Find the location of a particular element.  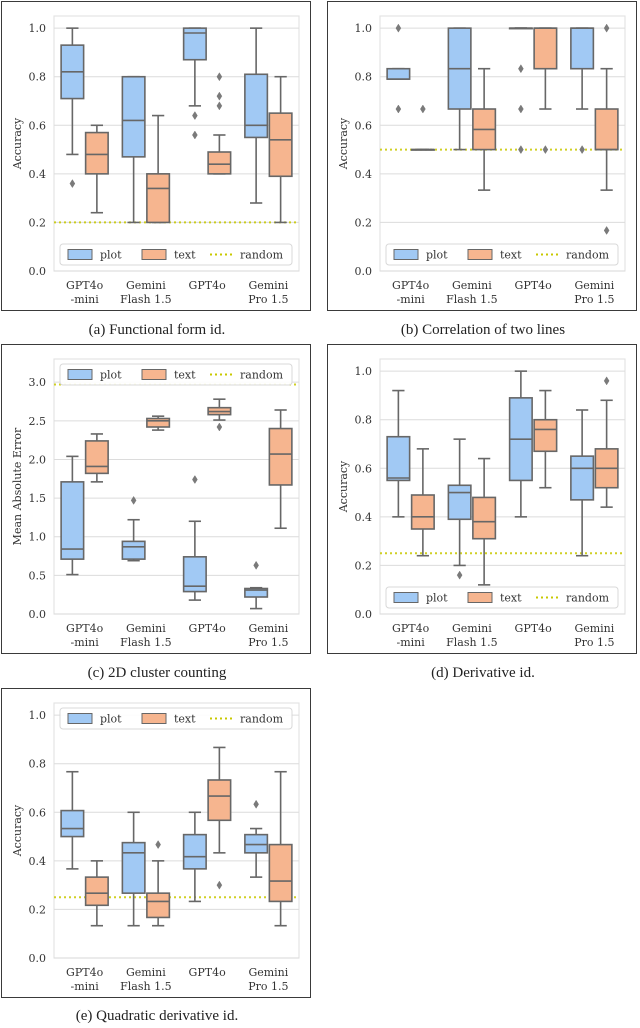

y-tick-label: 0.6 is located at coordinates (364, 125).